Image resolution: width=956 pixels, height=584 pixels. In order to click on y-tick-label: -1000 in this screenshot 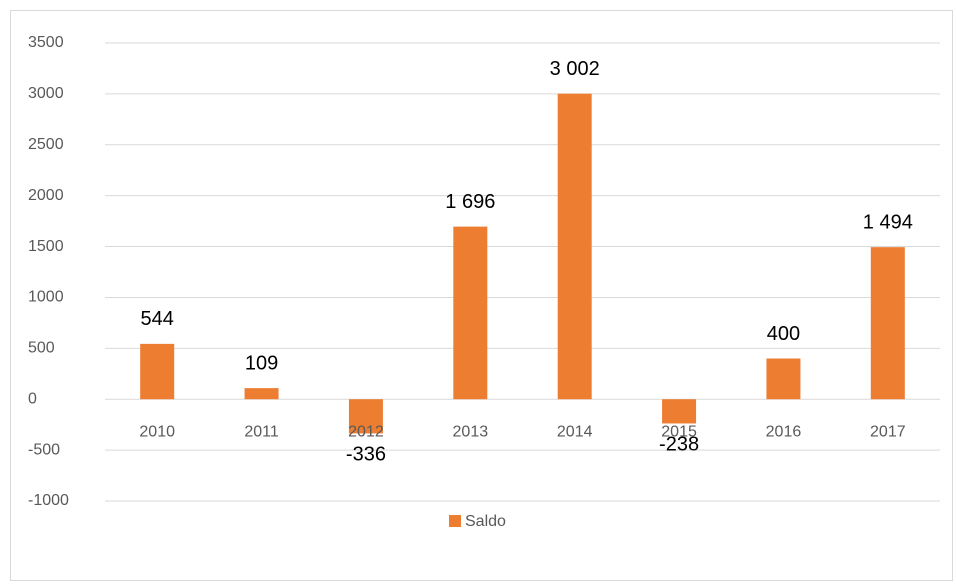, I will do `click(48, 500)`.